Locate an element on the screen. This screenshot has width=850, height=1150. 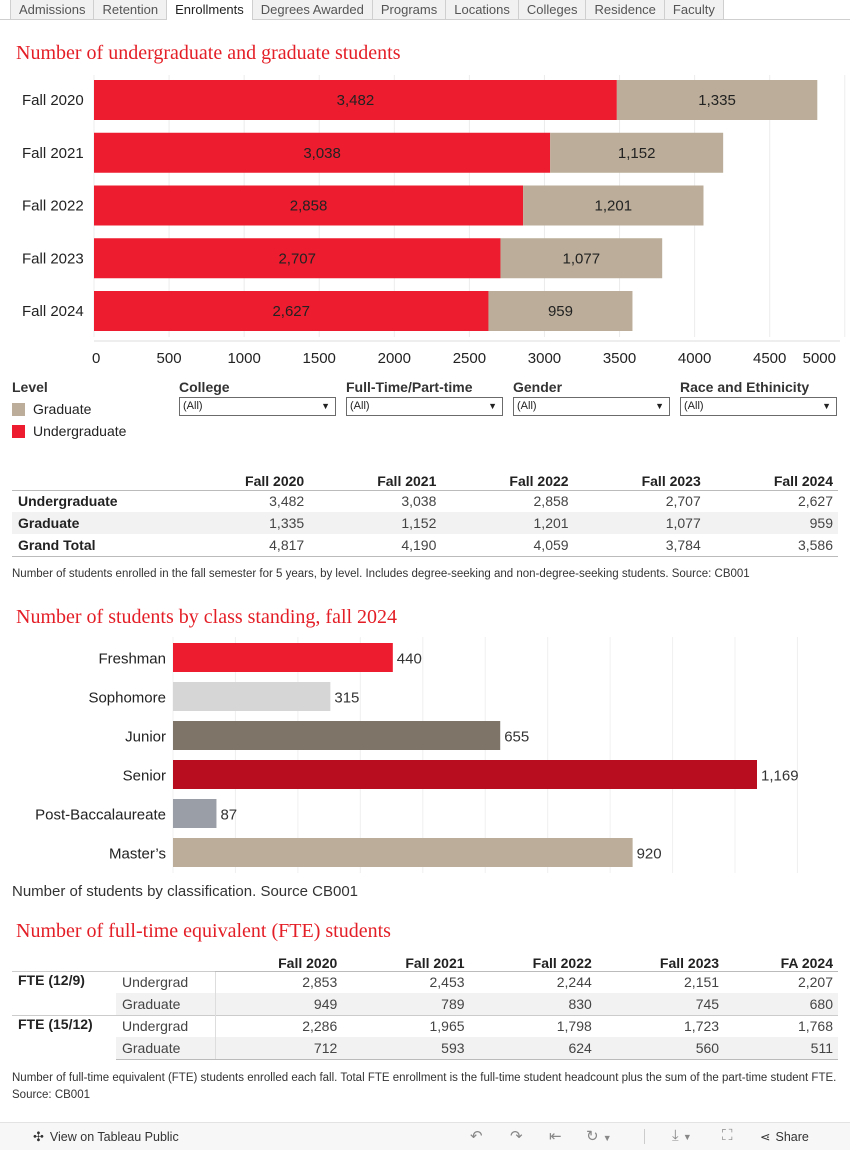
category-label: Junior is located at coordinates (145, 737).